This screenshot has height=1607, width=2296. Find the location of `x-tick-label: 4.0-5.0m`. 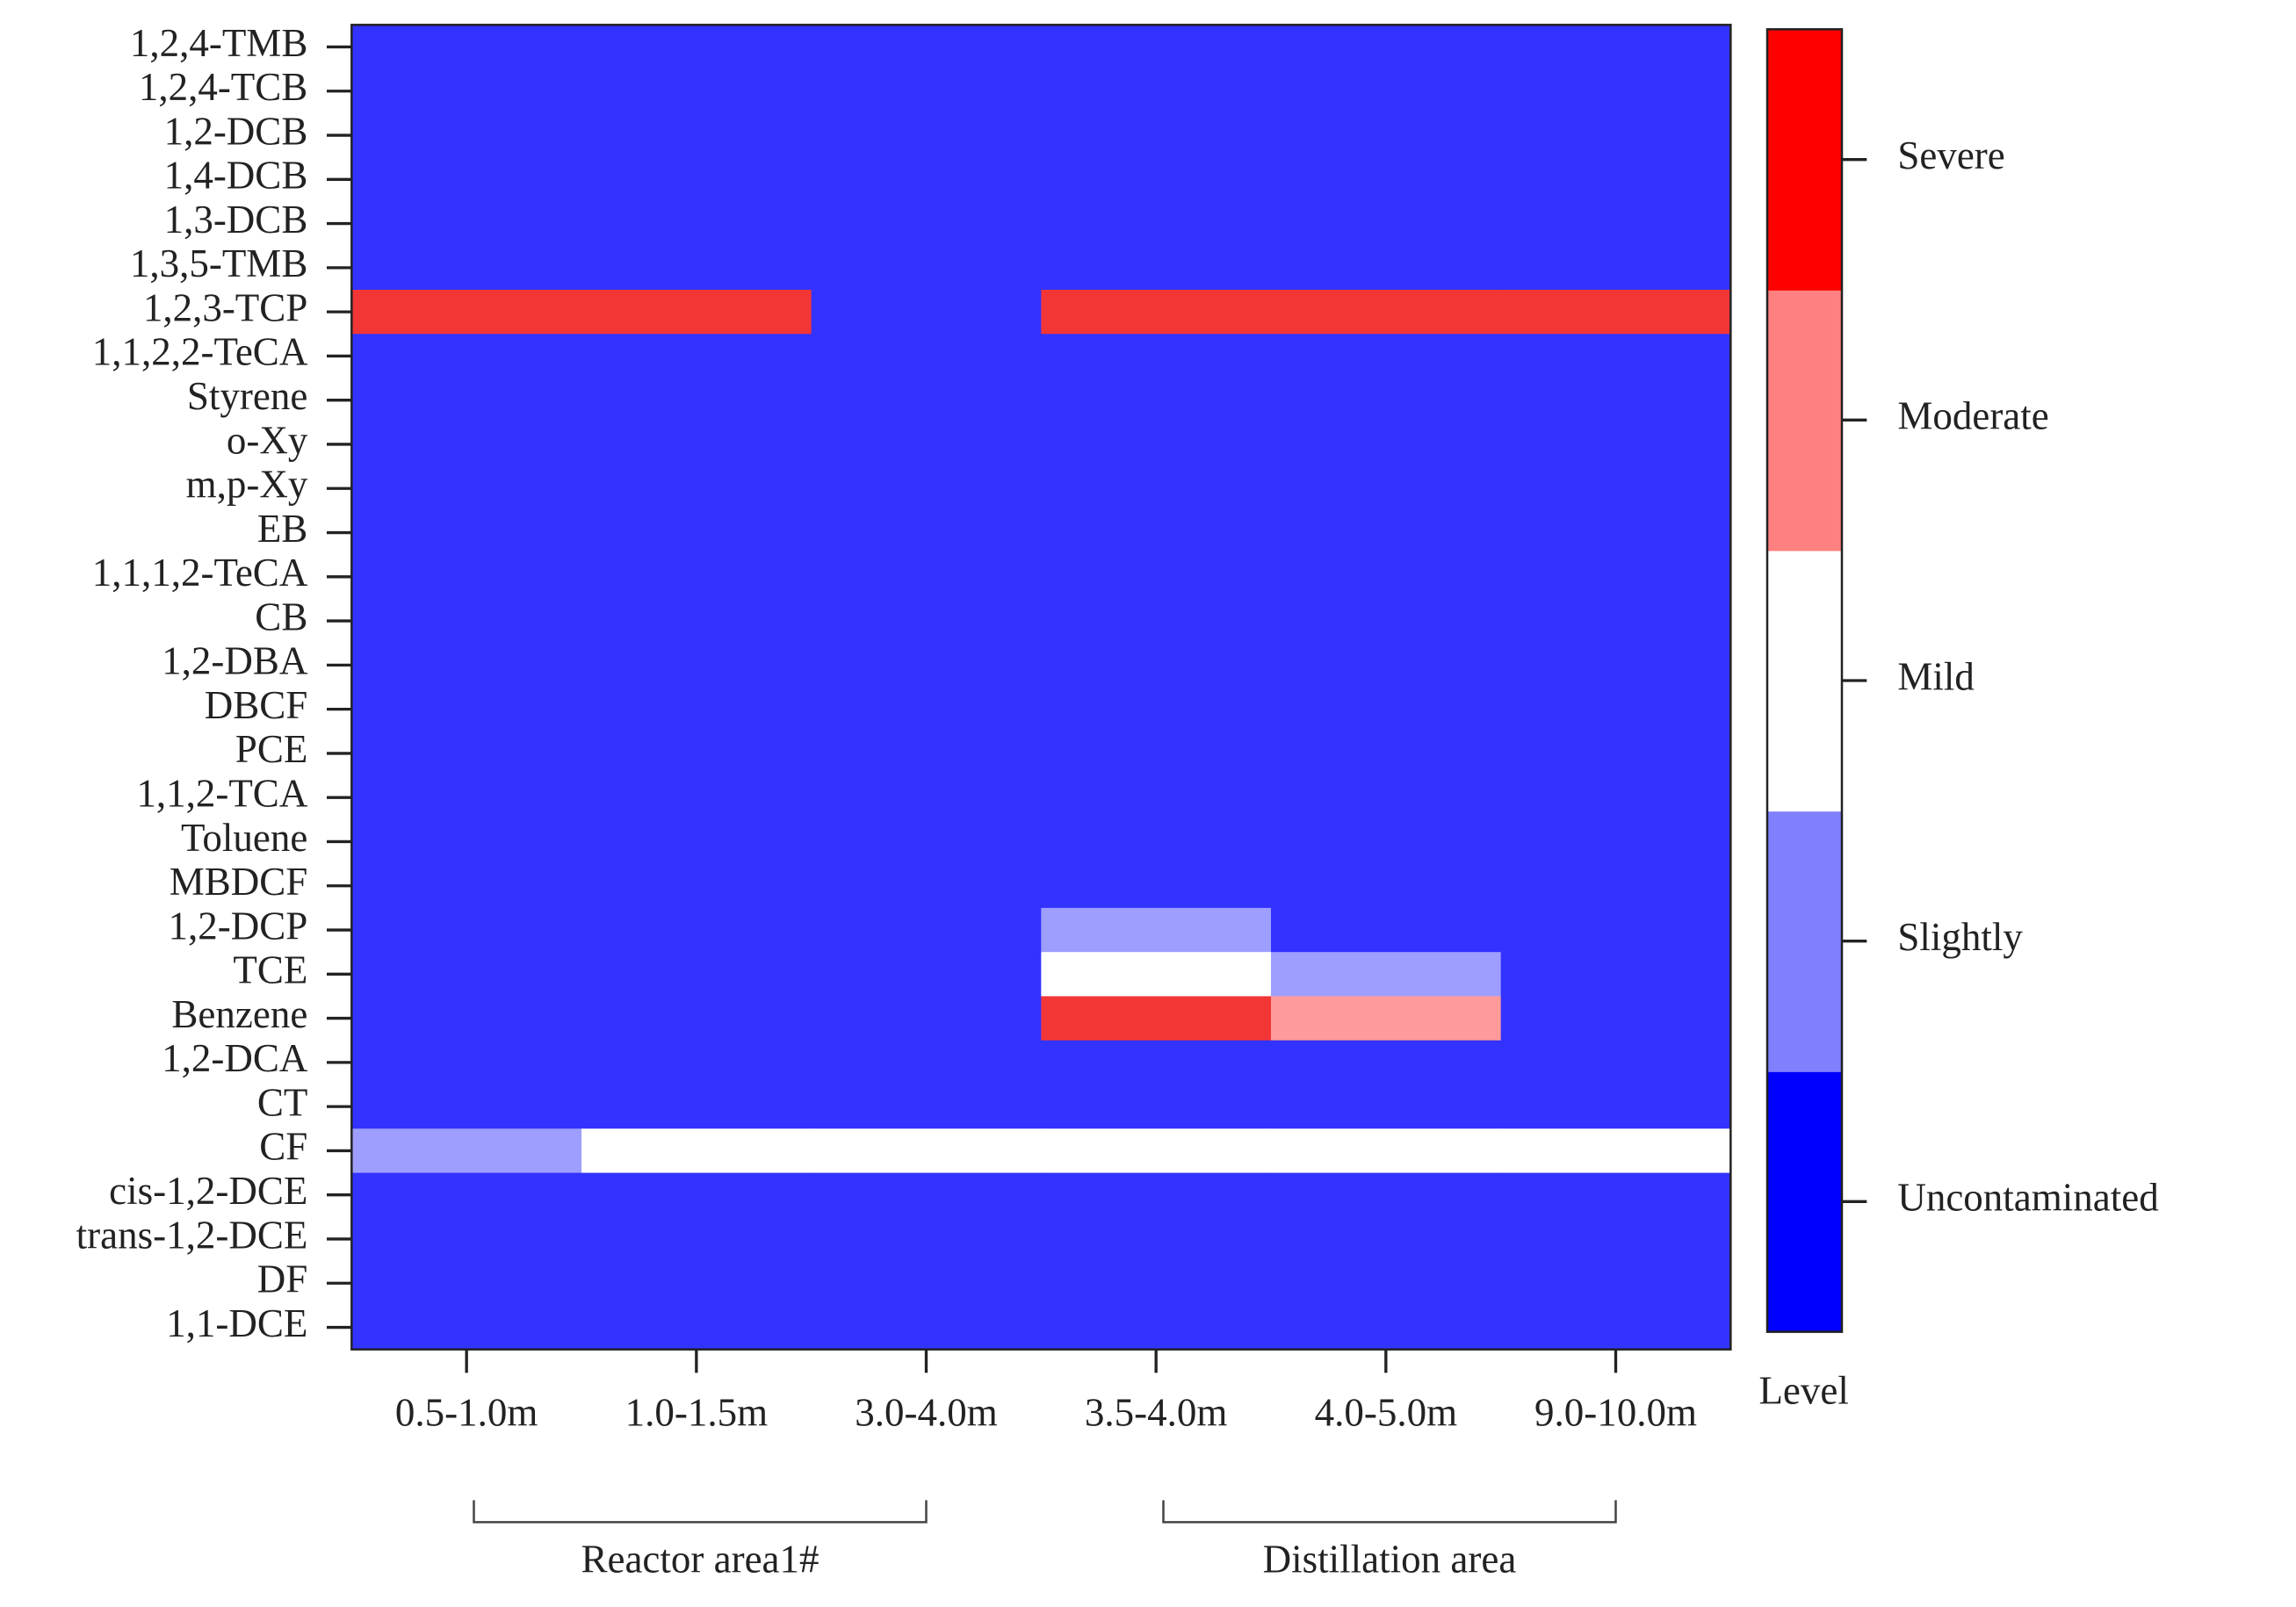

x-tick-label: 4.0-5.0m is located at coordinates (1386, 1413).